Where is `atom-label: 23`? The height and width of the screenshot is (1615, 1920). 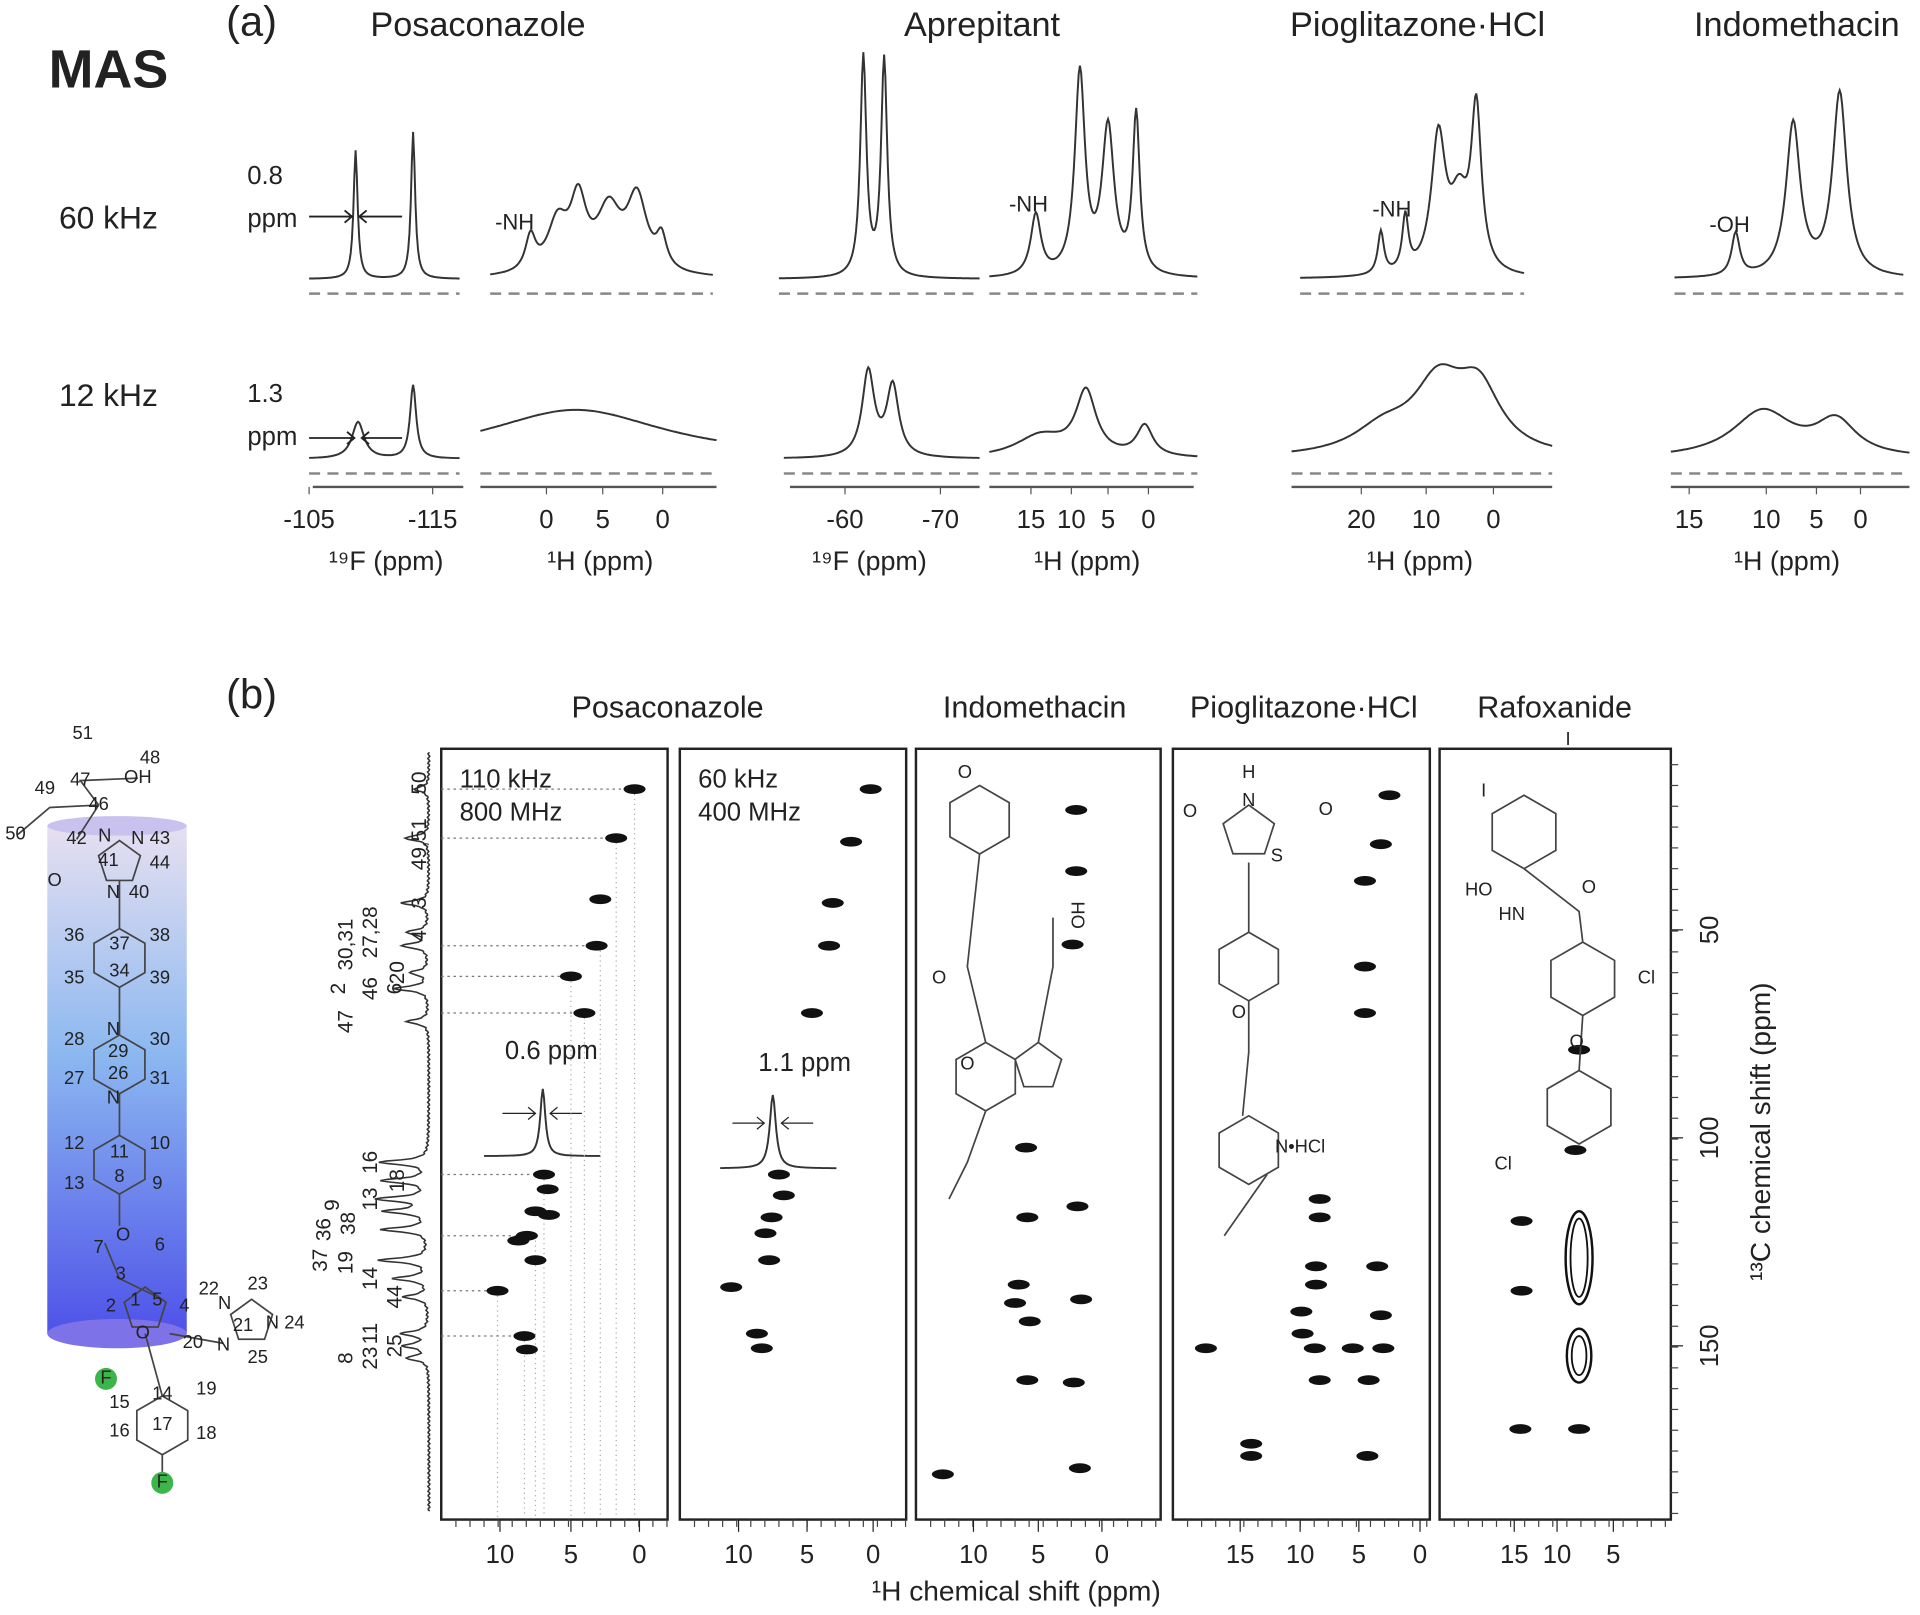
atom-label: 23 is located at coordinates (258, 1283).